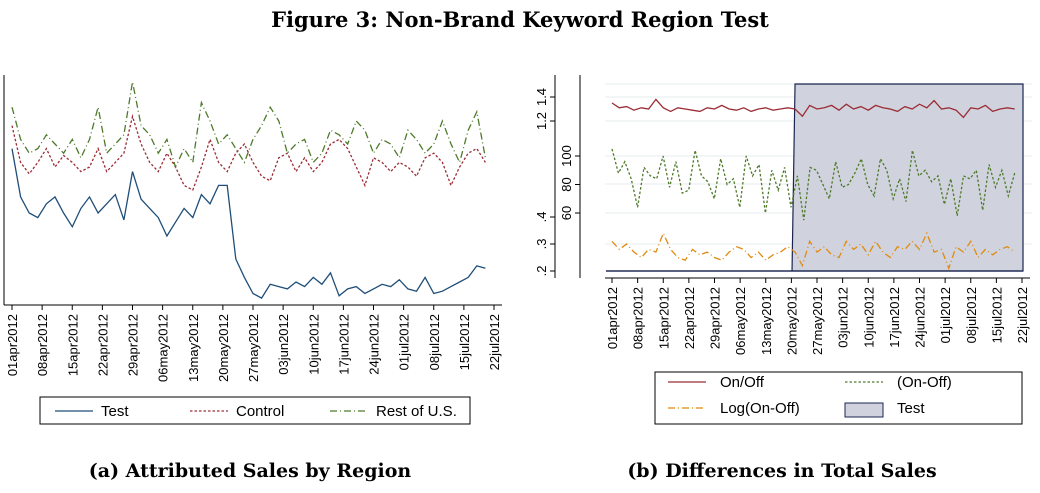  I want to click on legend-label: Log(On-Off), so click(760, 408).